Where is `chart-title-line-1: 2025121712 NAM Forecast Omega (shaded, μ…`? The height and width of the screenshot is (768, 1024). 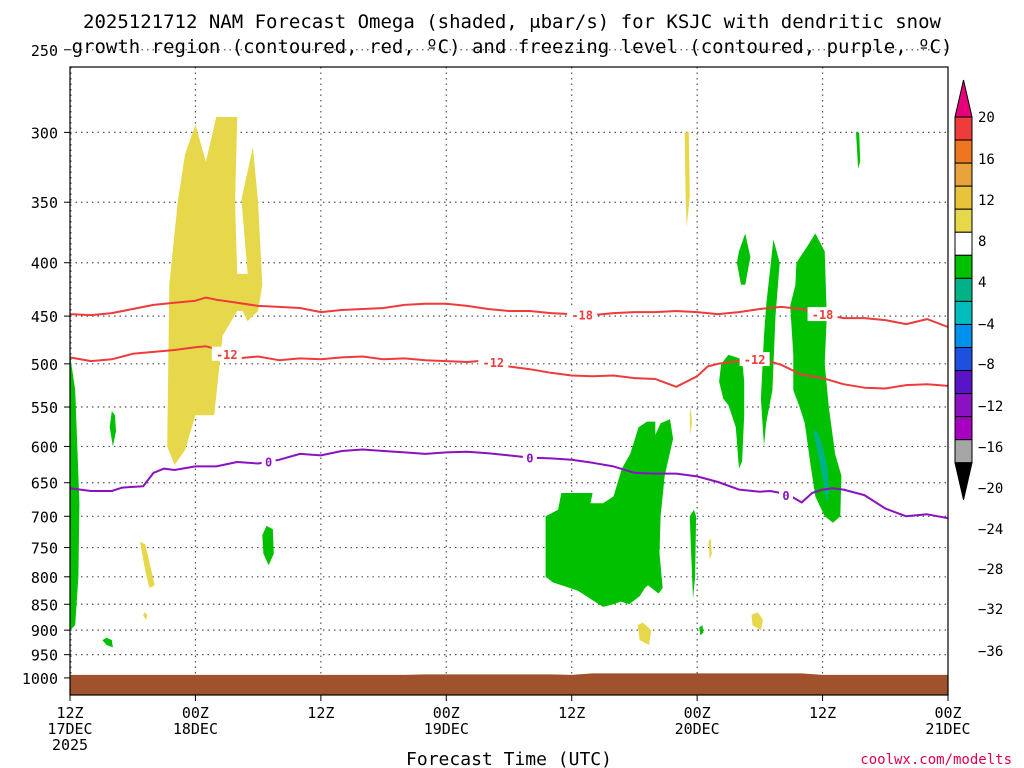
chart-title-line-1: 2025121712 NAM Forecast Omega (shaded, μ… is located at coordinates (512, 22).